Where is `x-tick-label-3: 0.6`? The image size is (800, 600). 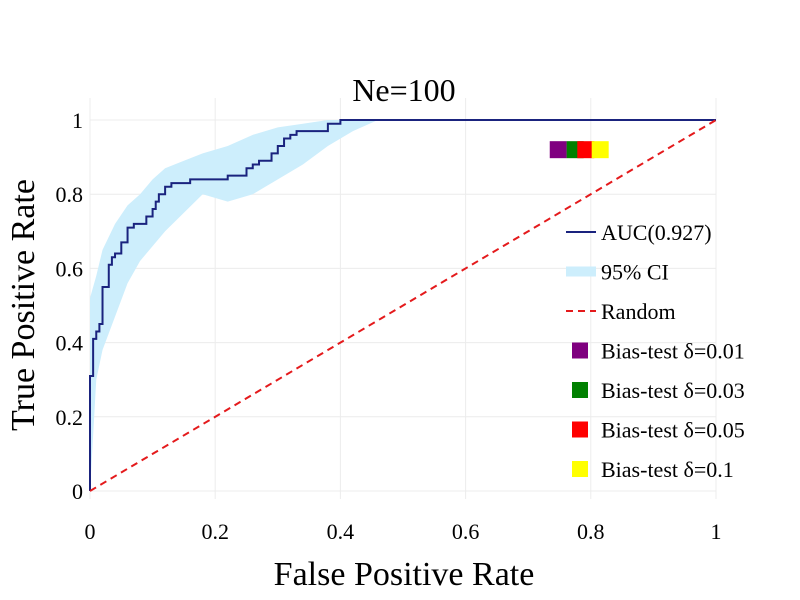
x-tick-label-3: 0.6 is located at coordinates (466, 531).